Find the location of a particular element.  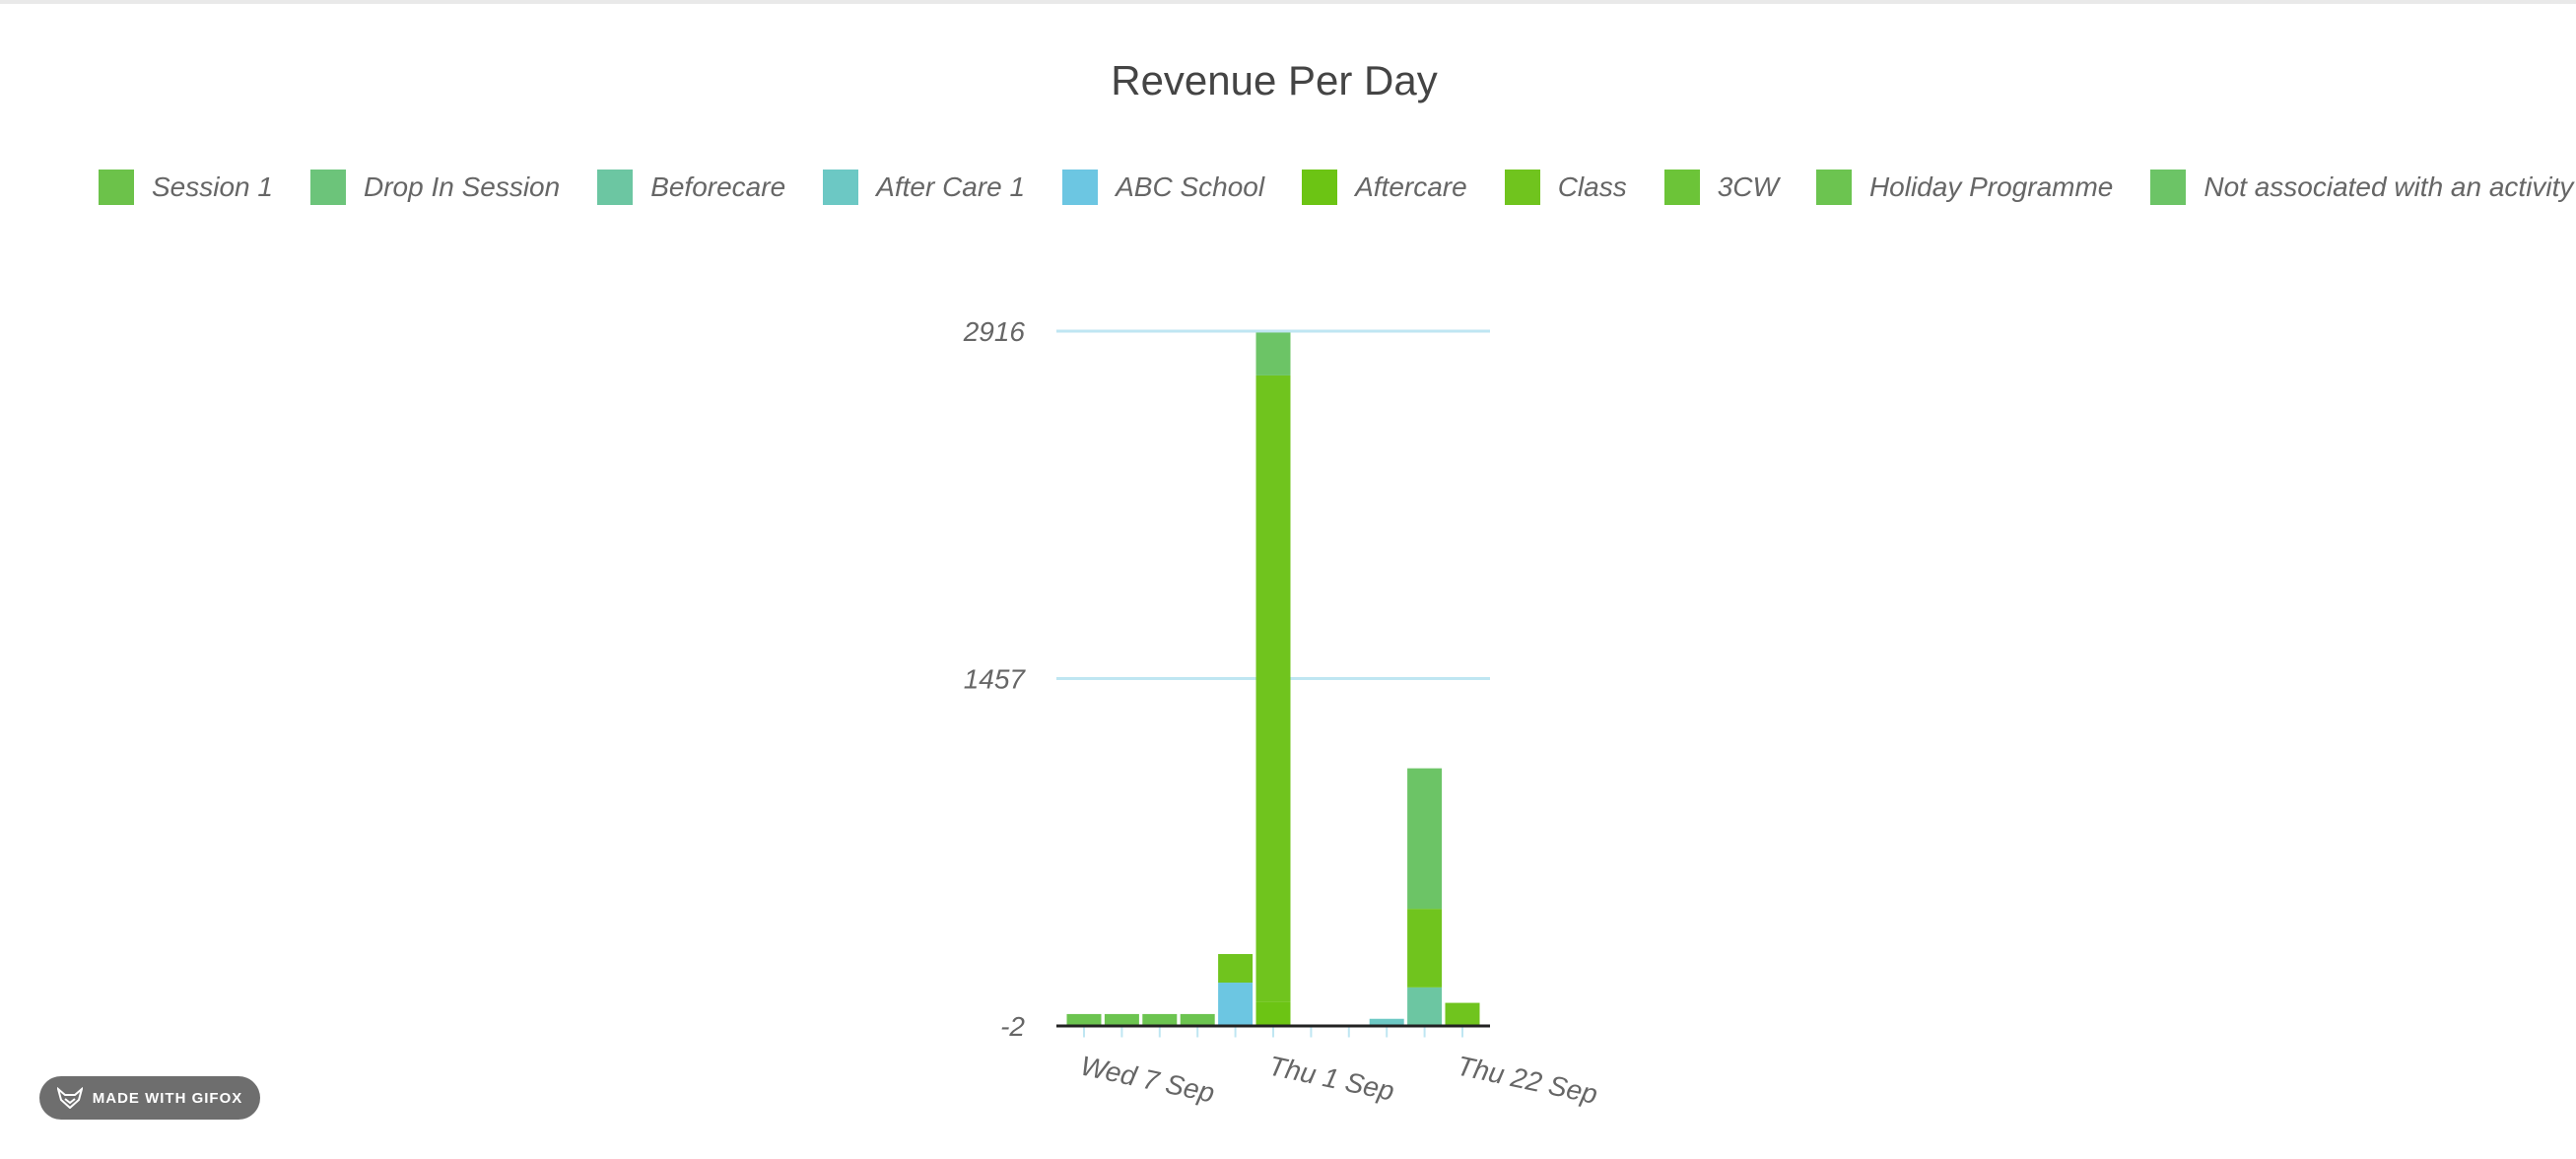

gifox-badge-label: MADE WITH GIFOX is located at coordinates (167, 1098).